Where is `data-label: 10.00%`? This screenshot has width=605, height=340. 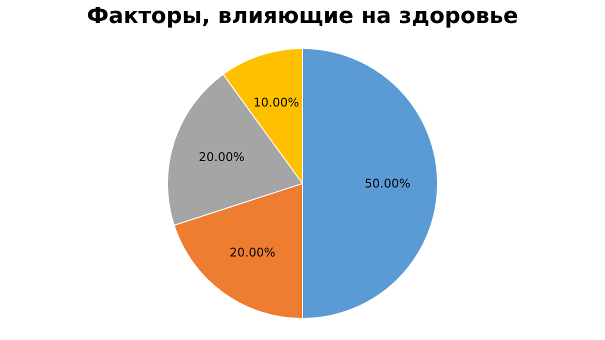
data-label: 10.00% is located at coordinates (276, 103).